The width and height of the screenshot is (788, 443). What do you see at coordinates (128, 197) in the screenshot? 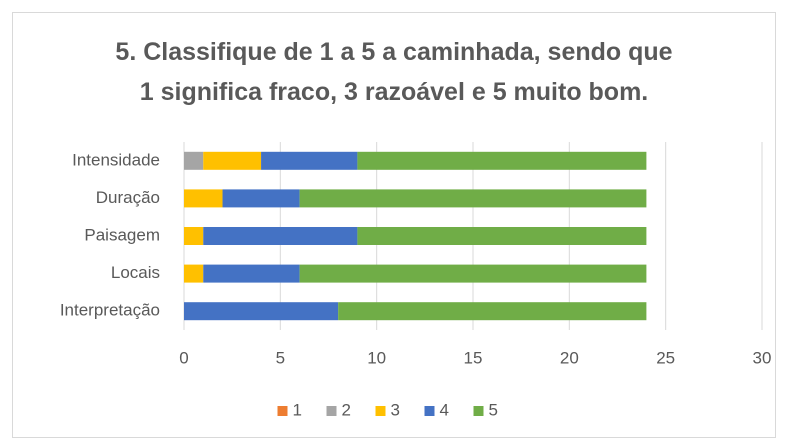
I see `y-tick-label: Duração` at bounding box center [128, 197].